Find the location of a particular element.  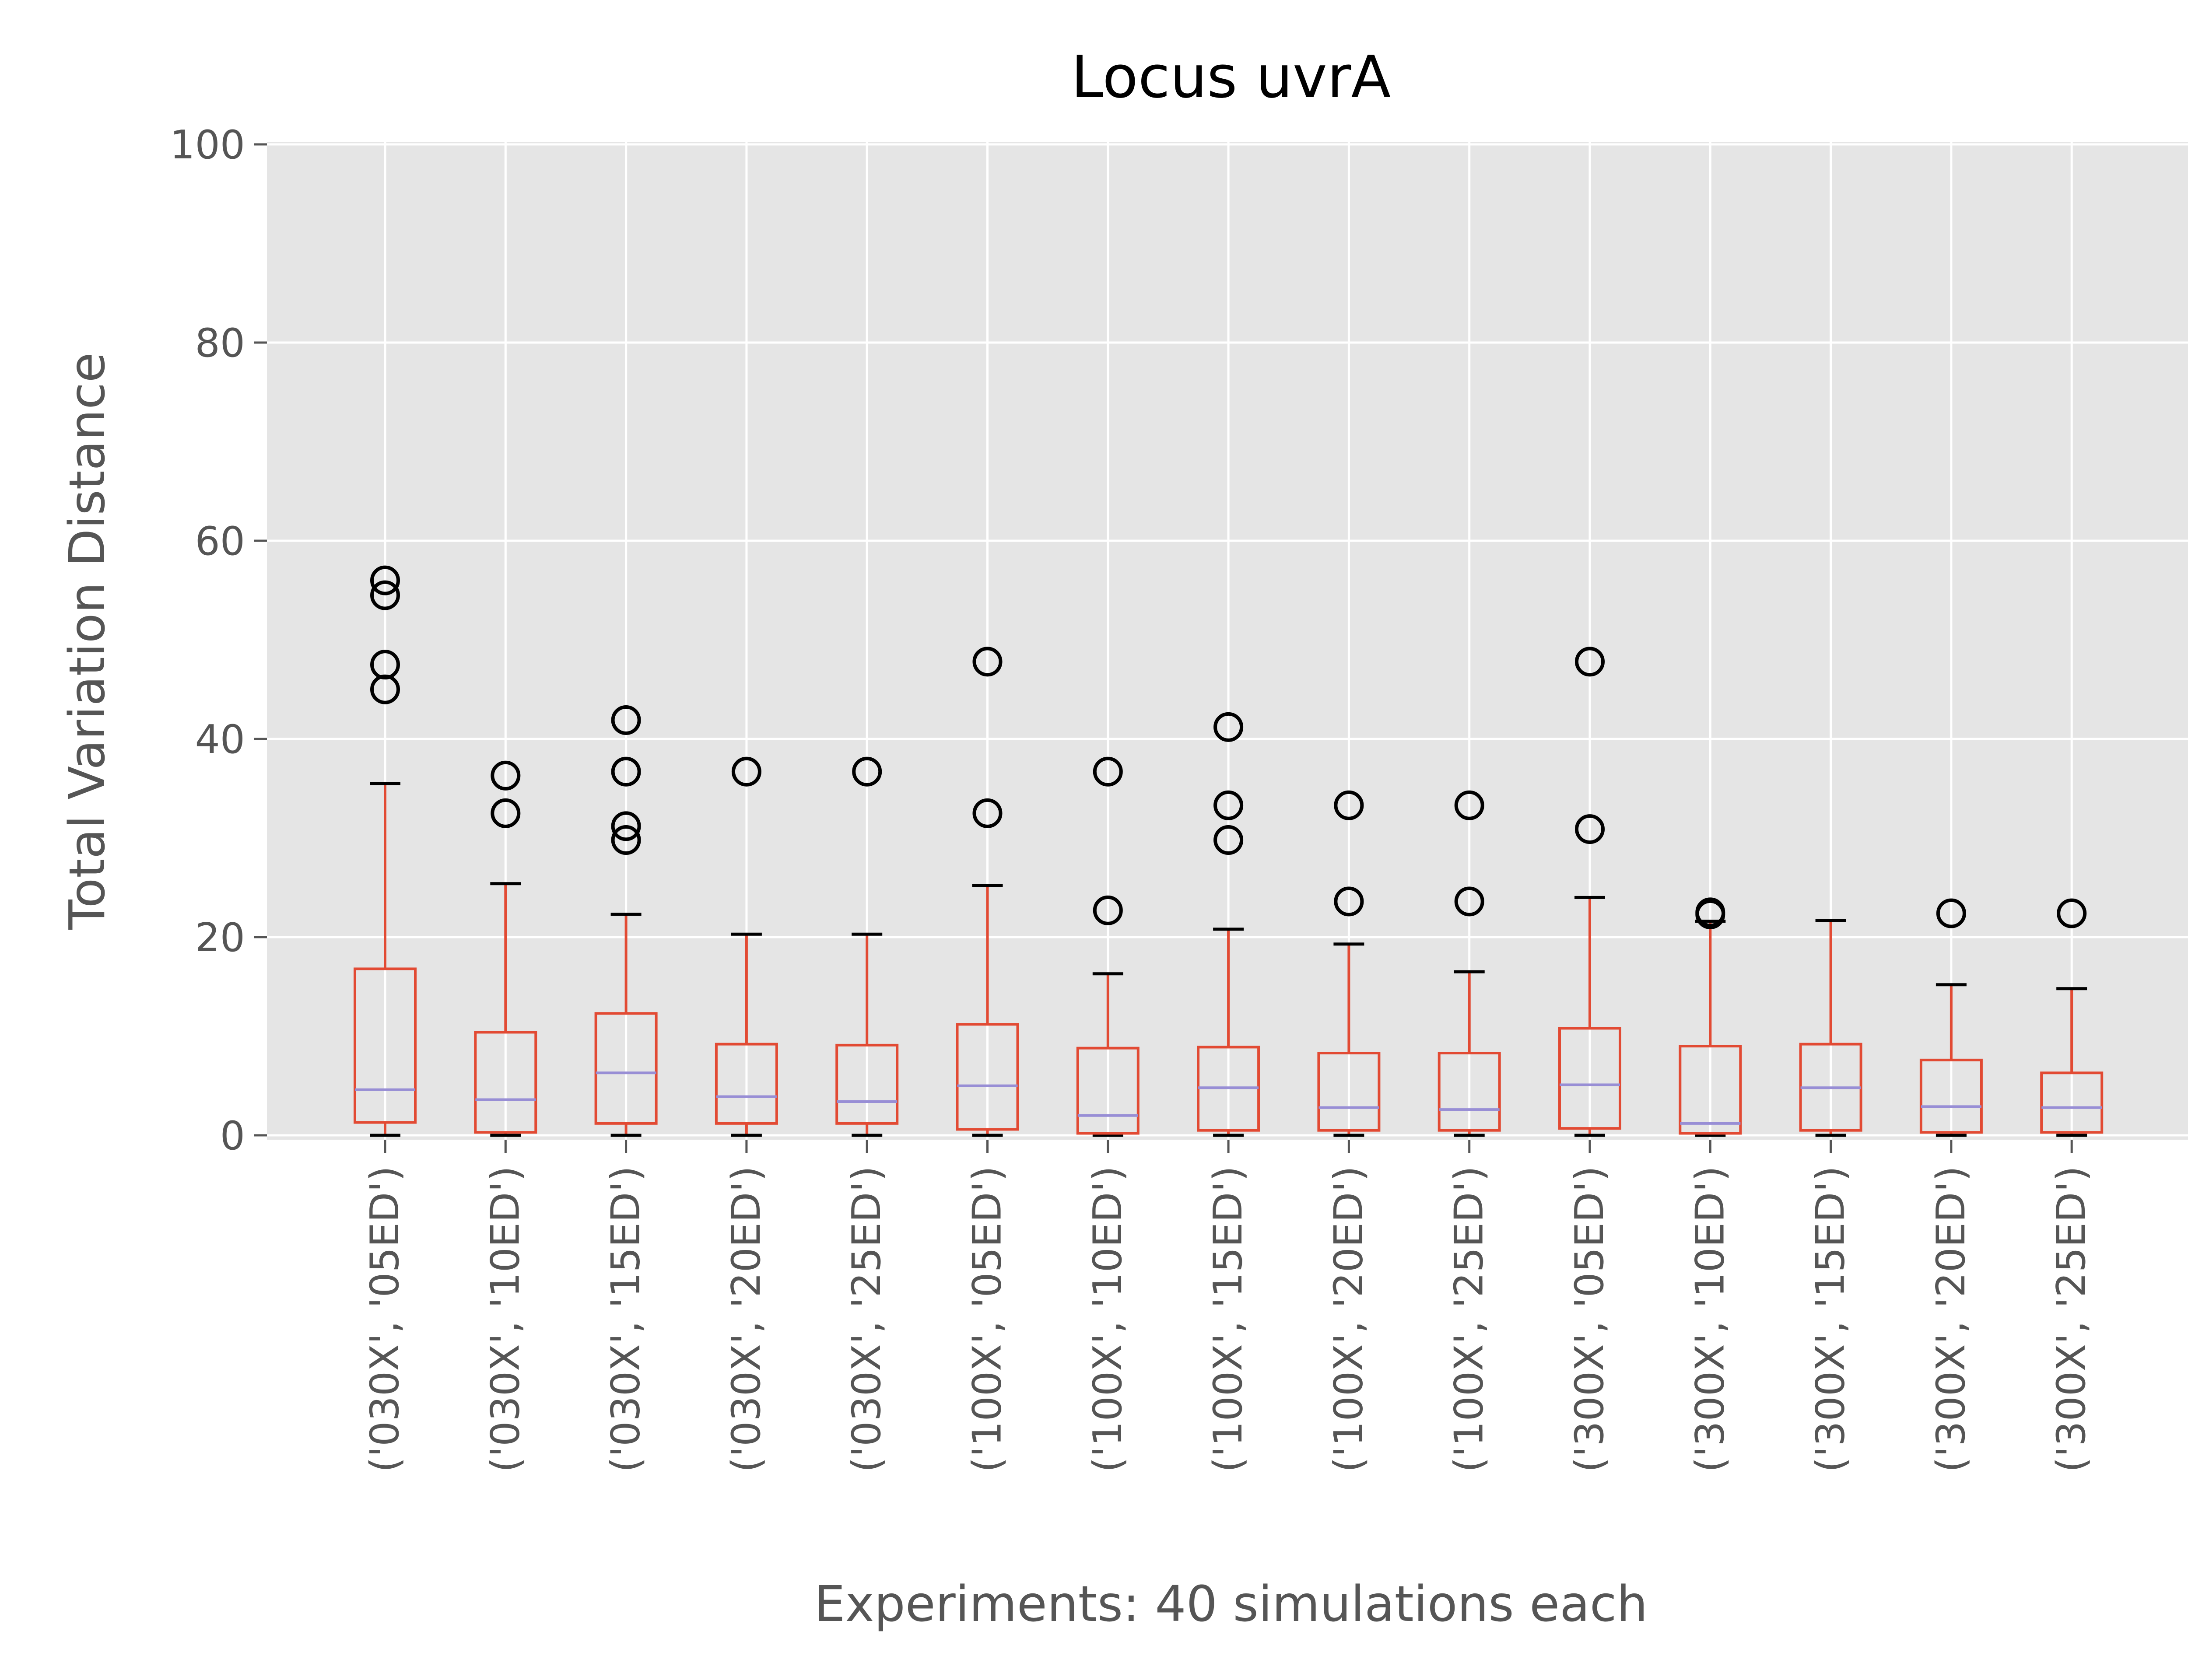

x-tick-label: ('300X', '10ED') is located at coordinates (1710, 1319).